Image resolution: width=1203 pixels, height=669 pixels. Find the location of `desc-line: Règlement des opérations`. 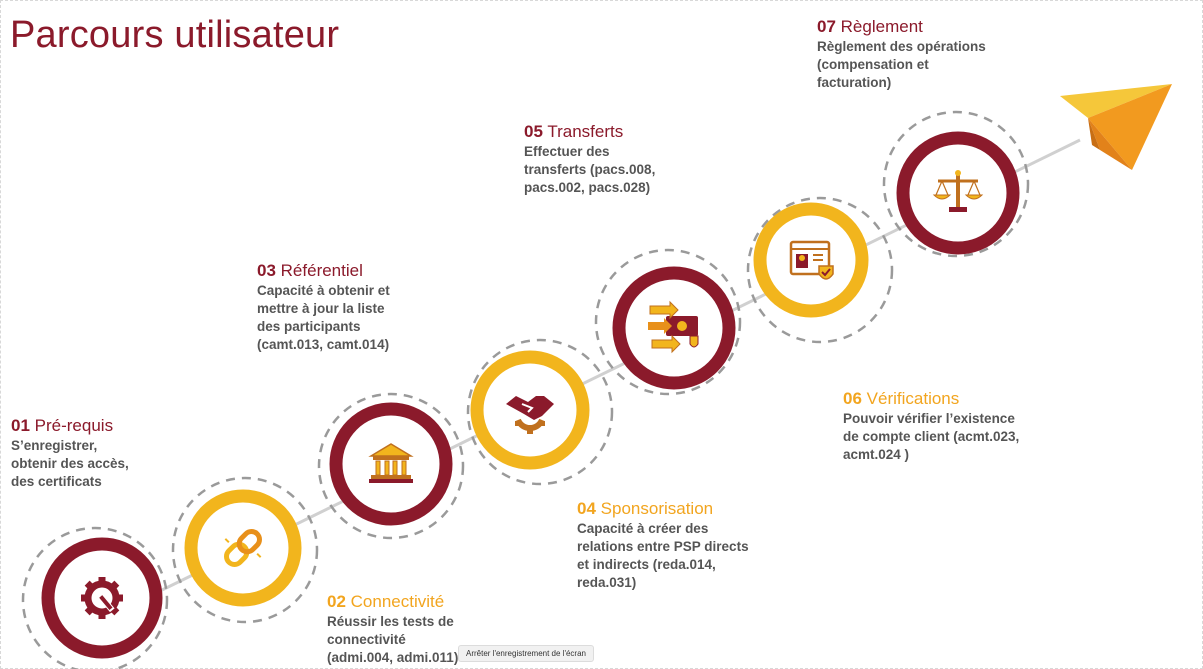

desc-line: Règlement des opérations is located at coordinates (901, 46).